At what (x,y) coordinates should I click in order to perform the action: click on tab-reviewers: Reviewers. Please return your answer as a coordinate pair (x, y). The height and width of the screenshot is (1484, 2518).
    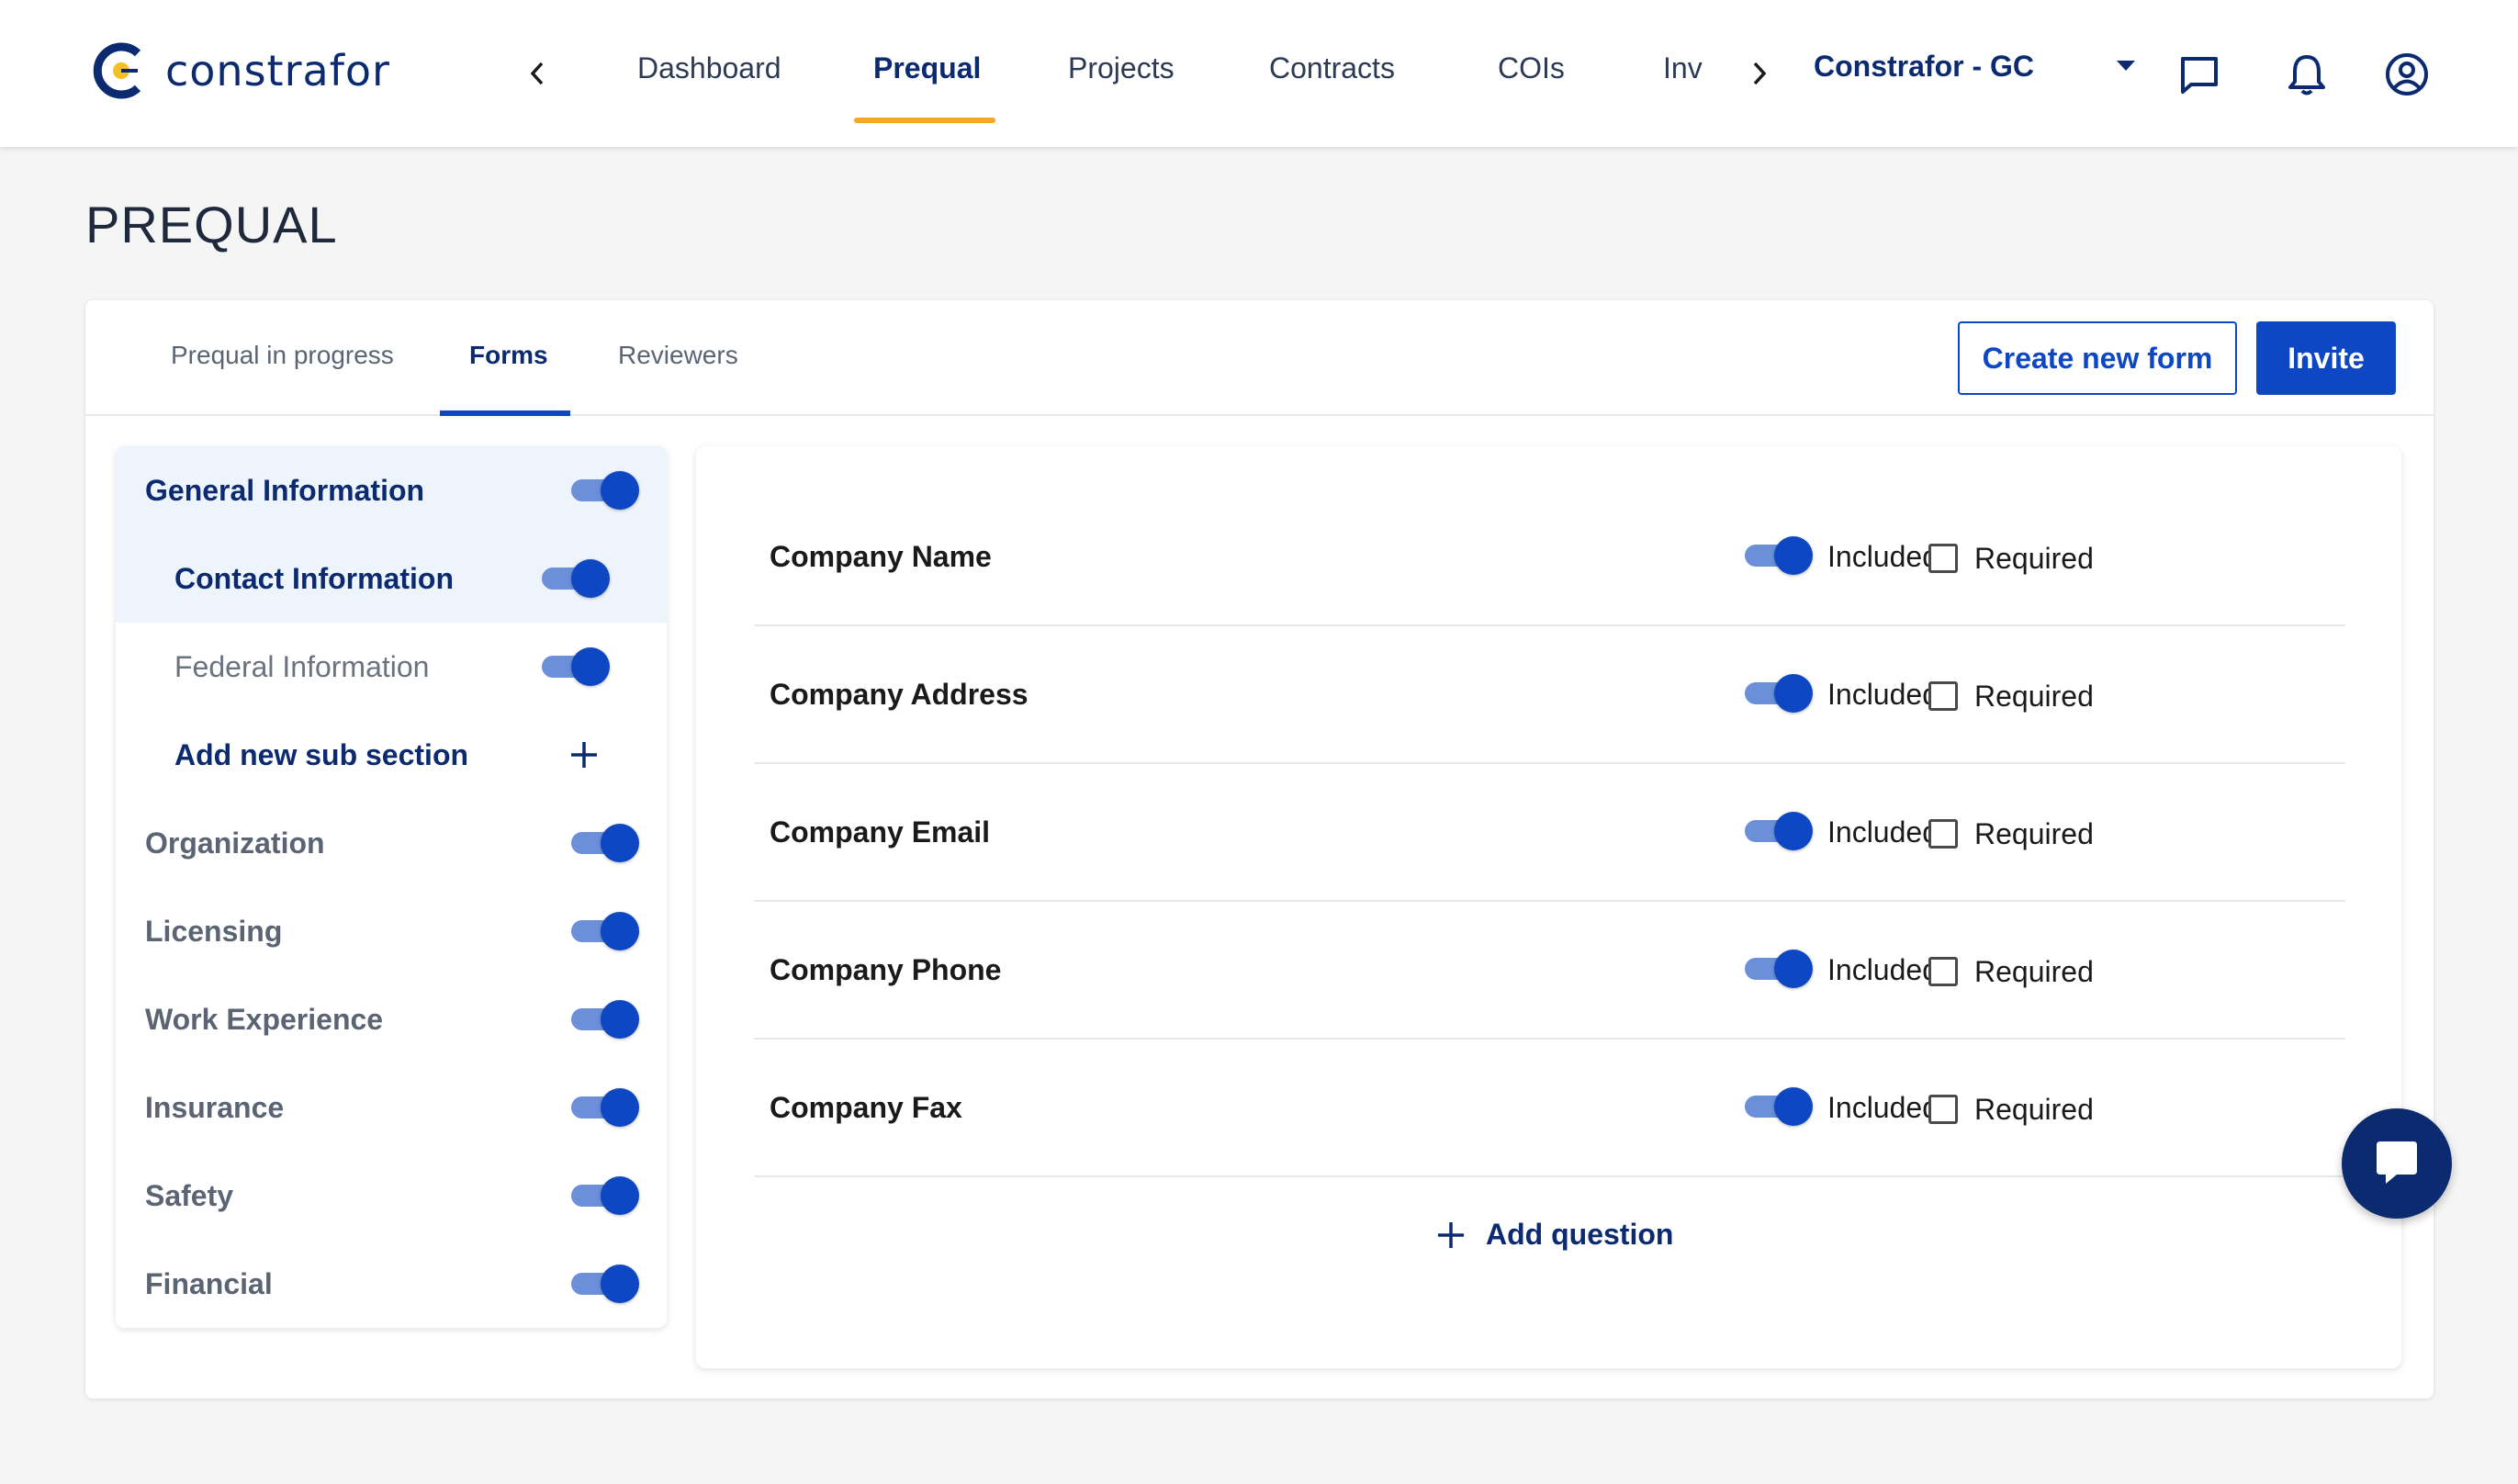
    Looking at the image, I should click on (678, 355).